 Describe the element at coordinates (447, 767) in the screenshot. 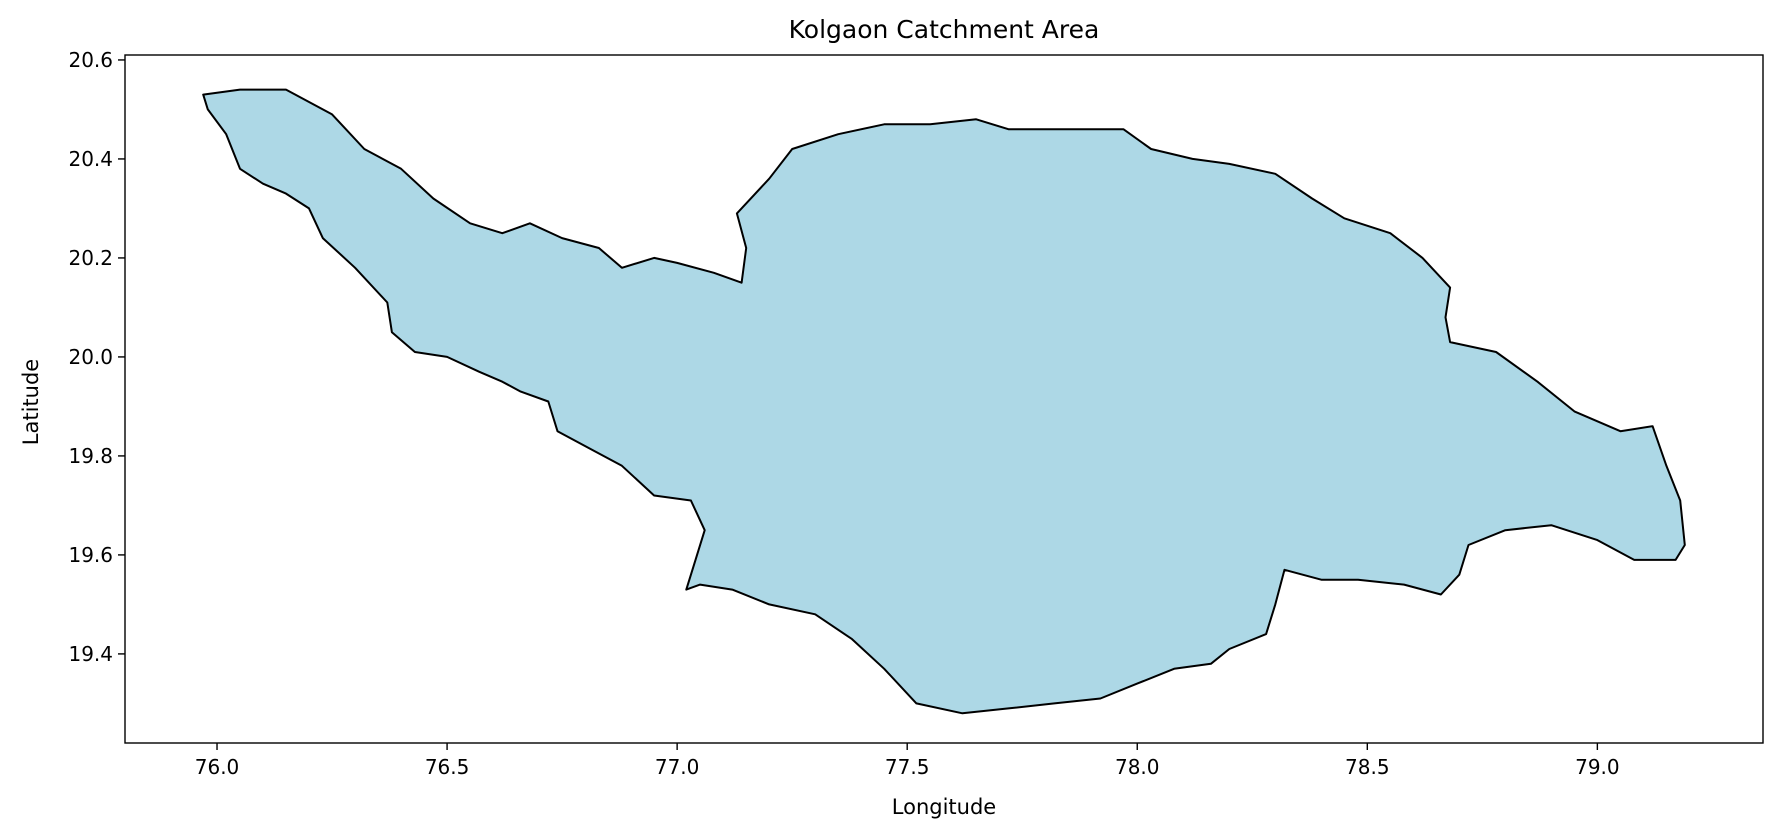

I see `x-tick-label: 76.5` at that location.